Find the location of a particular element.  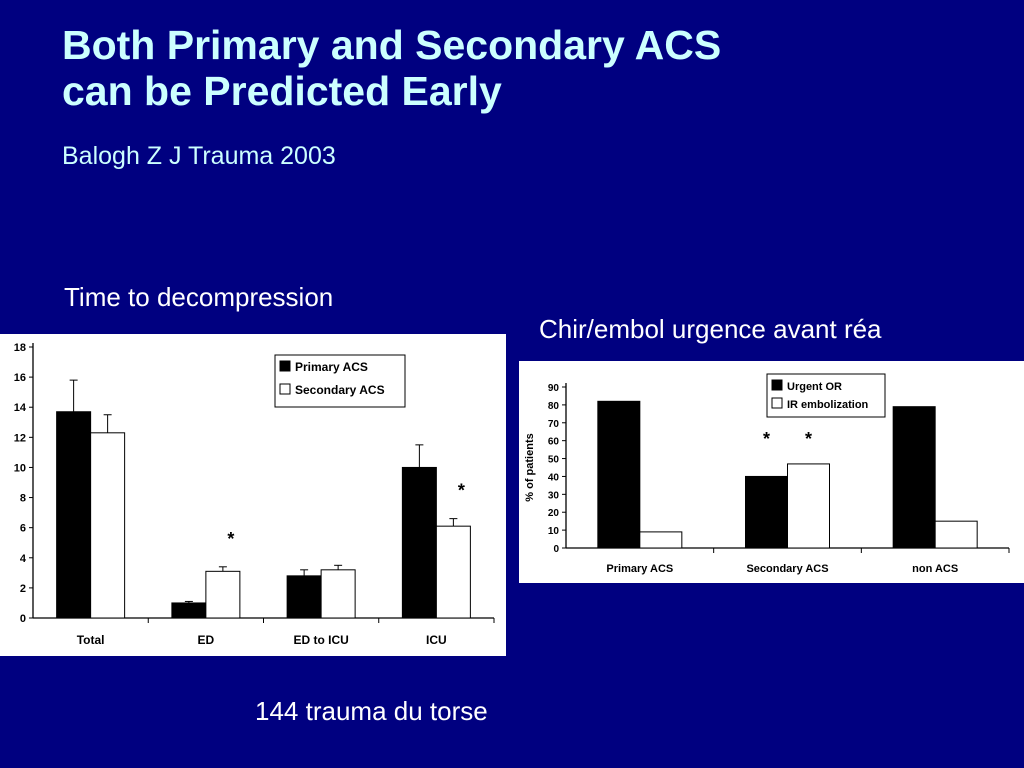

y-tick-label: 30 is located at coordinates (554, 495).